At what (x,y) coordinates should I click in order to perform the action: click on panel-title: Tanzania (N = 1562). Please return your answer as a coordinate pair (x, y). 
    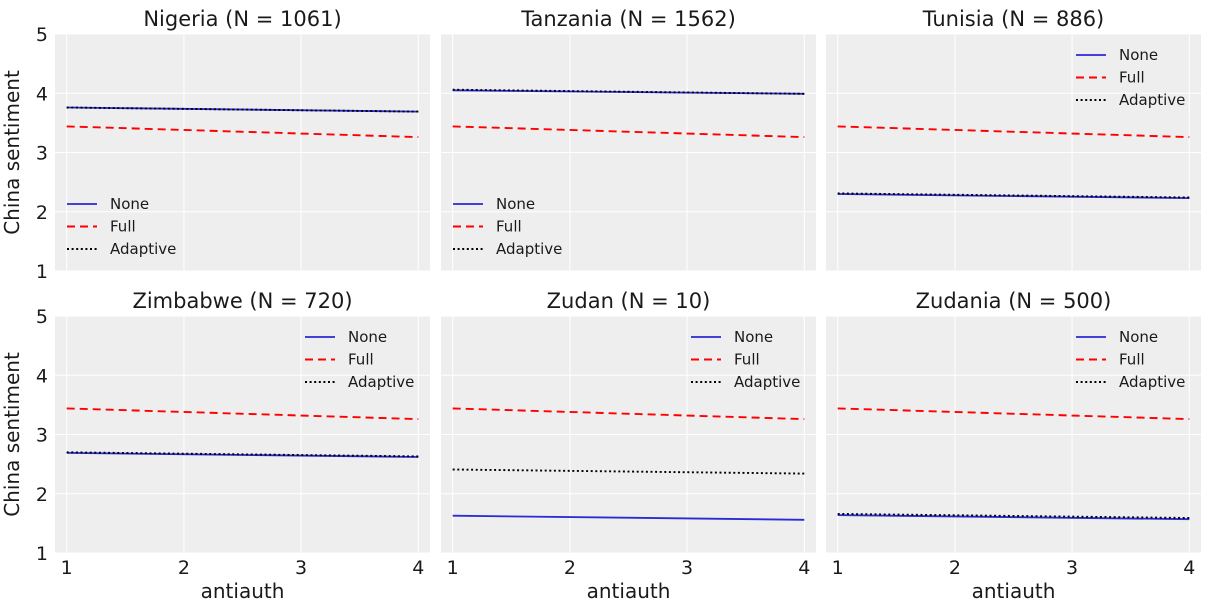
    Looking at the image, I should click on (628, 19).